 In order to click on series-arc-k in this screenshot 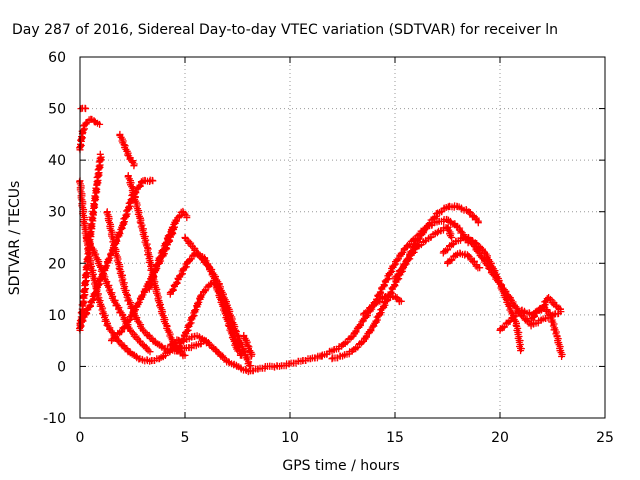, I will do `click(168, 250)`.